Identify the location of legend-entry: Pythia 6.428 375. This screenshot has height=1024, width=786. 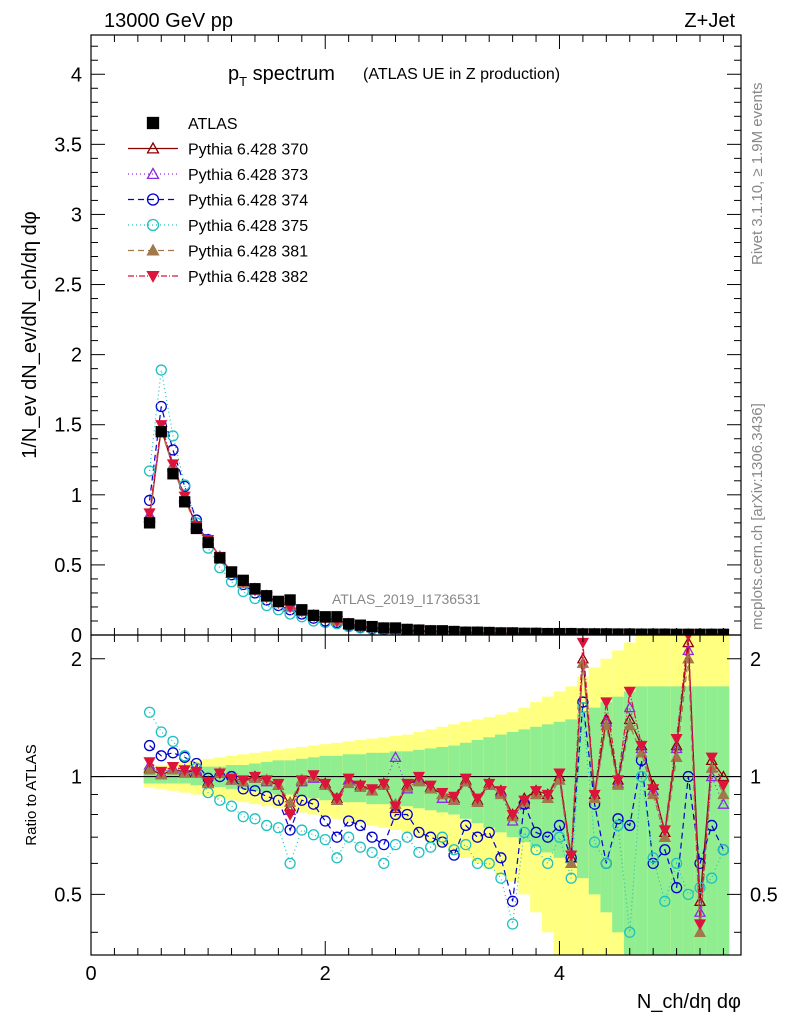
(218, 226).